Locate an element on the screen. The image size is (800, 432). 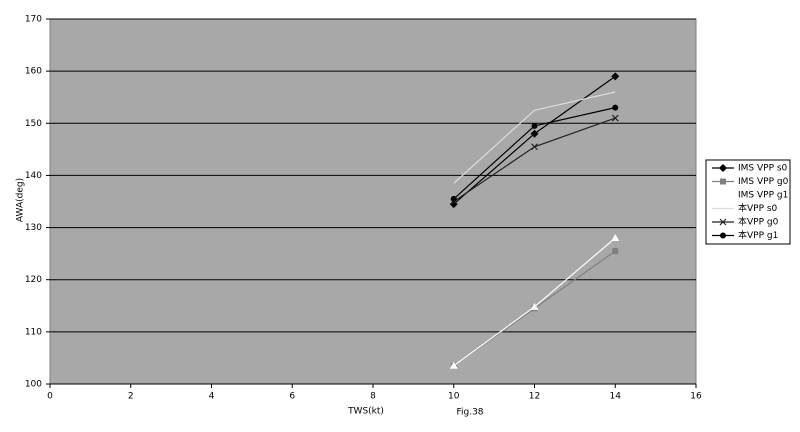
x-tick-label: 8 is located at coordinates (373, 397).